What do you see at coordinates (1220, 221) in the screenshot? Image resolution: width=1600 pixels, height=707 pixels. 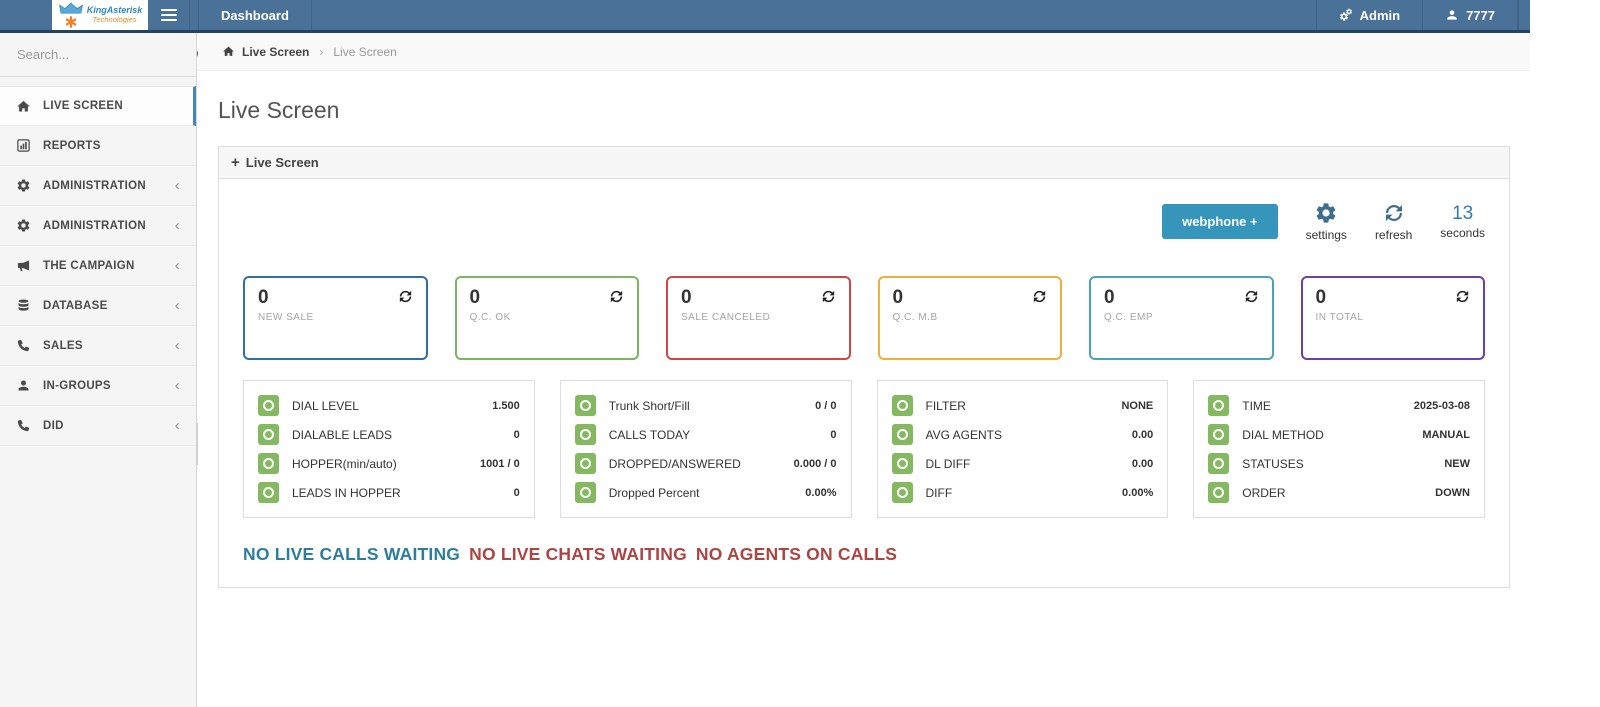 I see `webphone-button: webphone +` at bounding box center [1220, 221].